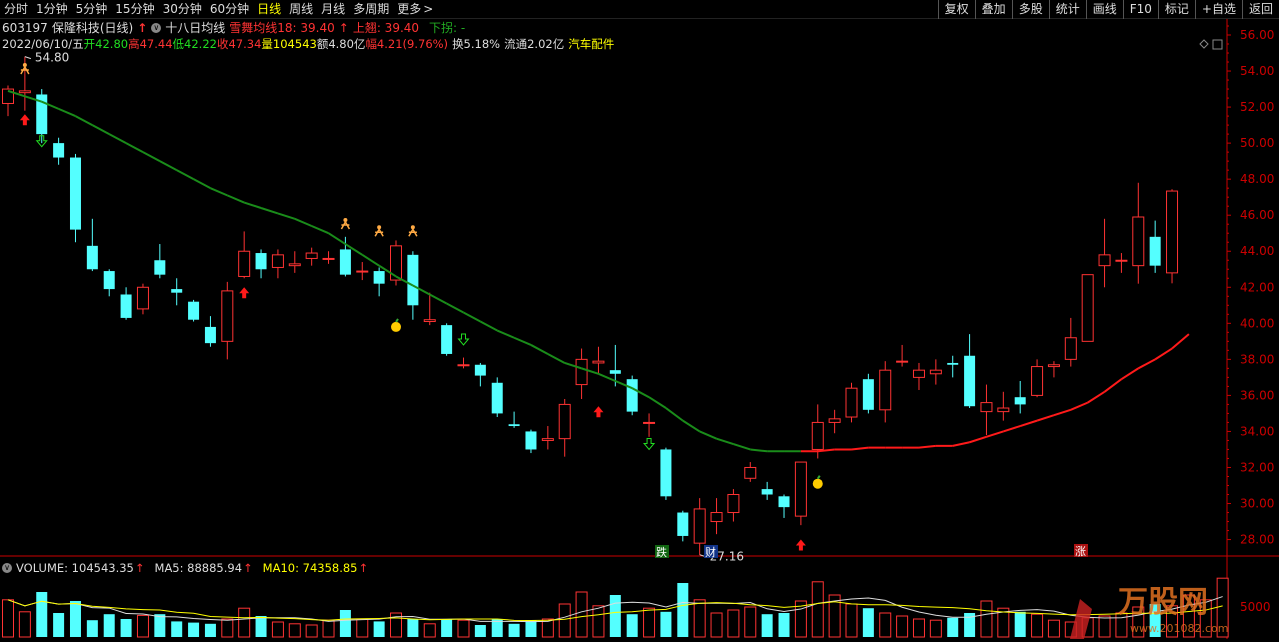  What do you see at coordinates (1218, 9) in the screenshot?
I see `toolbar-button-7: +自选` at bounding box center [1218, 9].